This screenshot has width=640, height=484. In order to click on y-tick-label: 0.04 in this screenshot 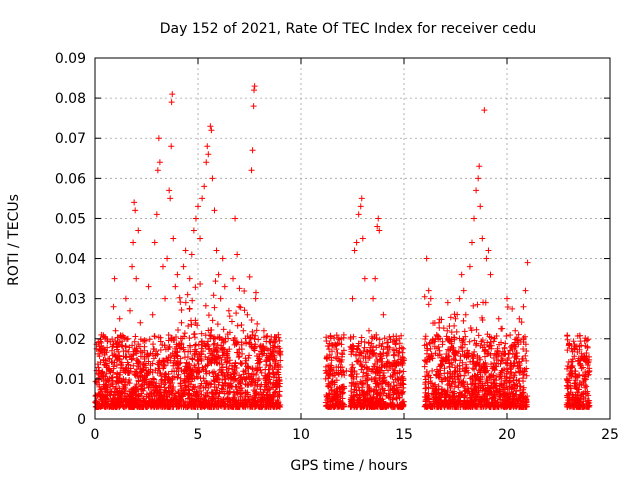, I will do `click(70, 260)`.